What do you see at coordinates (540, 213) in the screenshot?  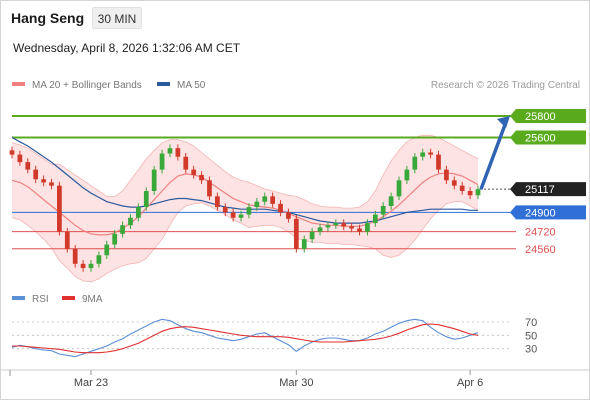 I see `level-label-24900: 24900` at bounding box center [540, 213].